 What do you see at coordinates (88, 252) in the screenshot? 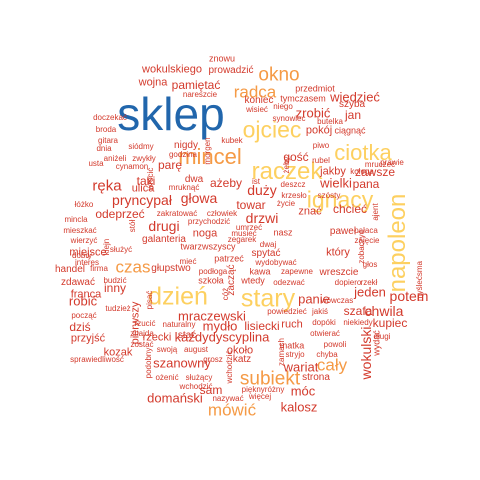
I see `word-miejsce: miejsce` at bounding box center [88, 252].